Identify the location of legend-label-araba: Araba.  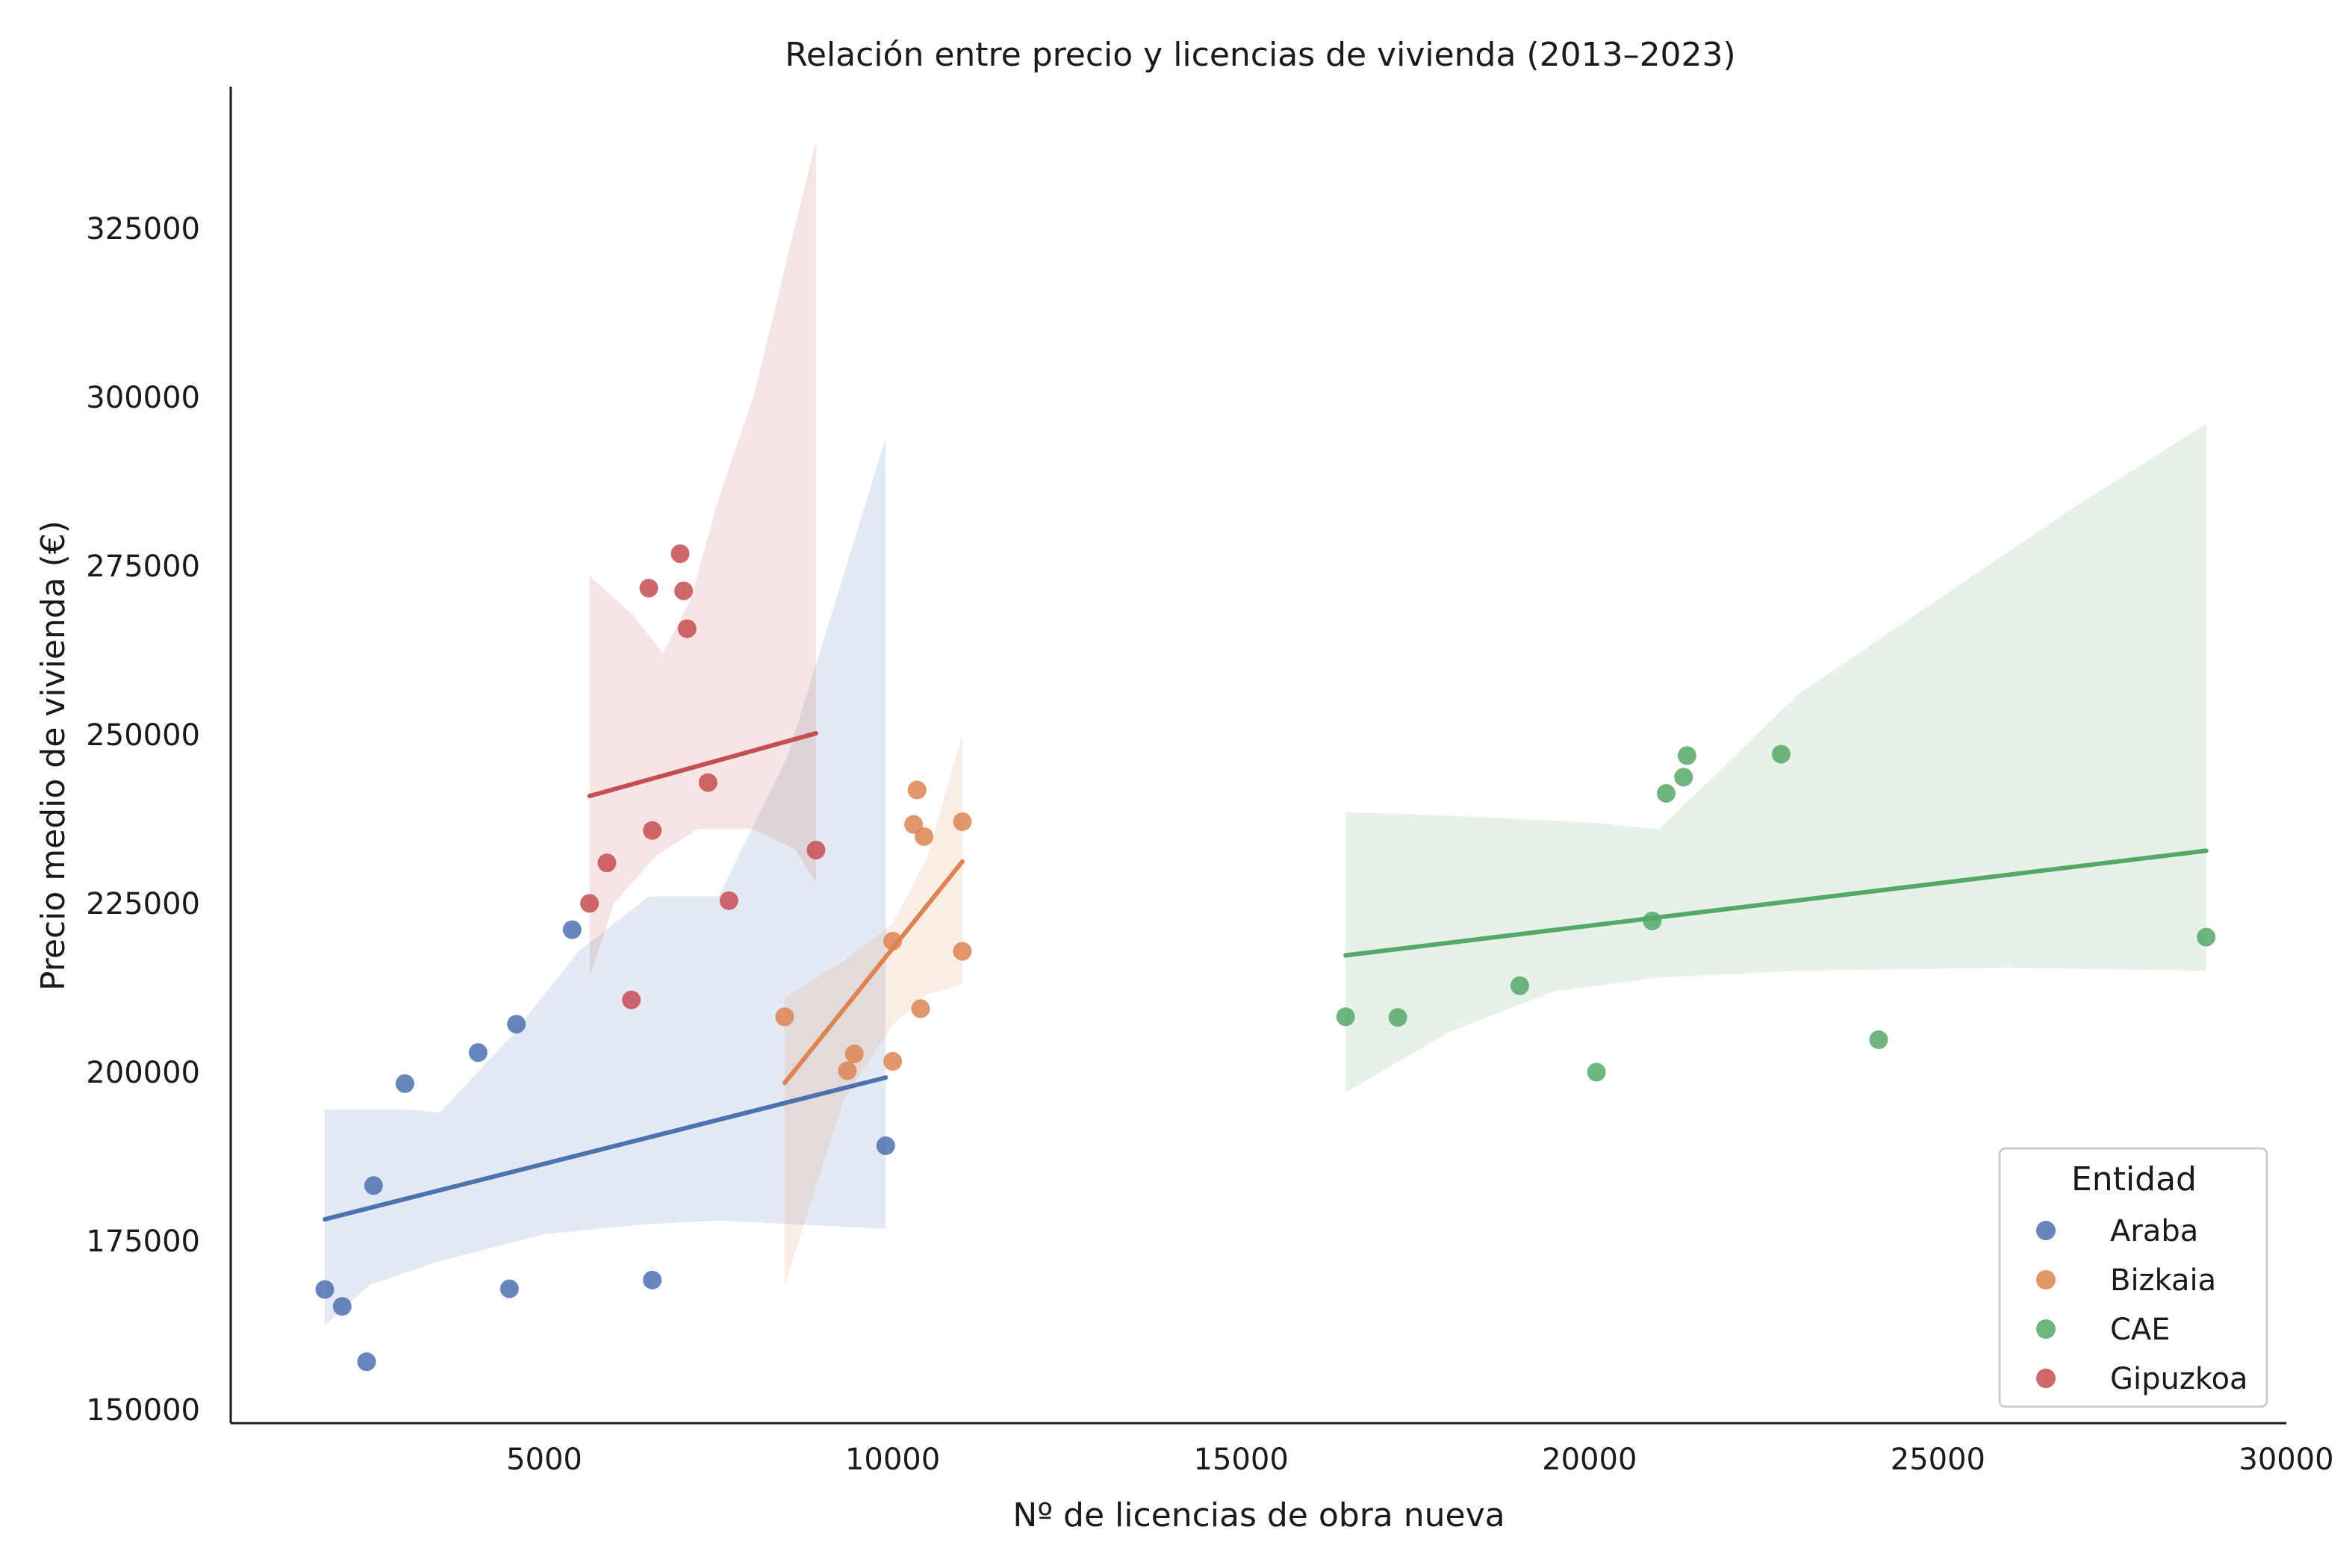
(2154, 1231).